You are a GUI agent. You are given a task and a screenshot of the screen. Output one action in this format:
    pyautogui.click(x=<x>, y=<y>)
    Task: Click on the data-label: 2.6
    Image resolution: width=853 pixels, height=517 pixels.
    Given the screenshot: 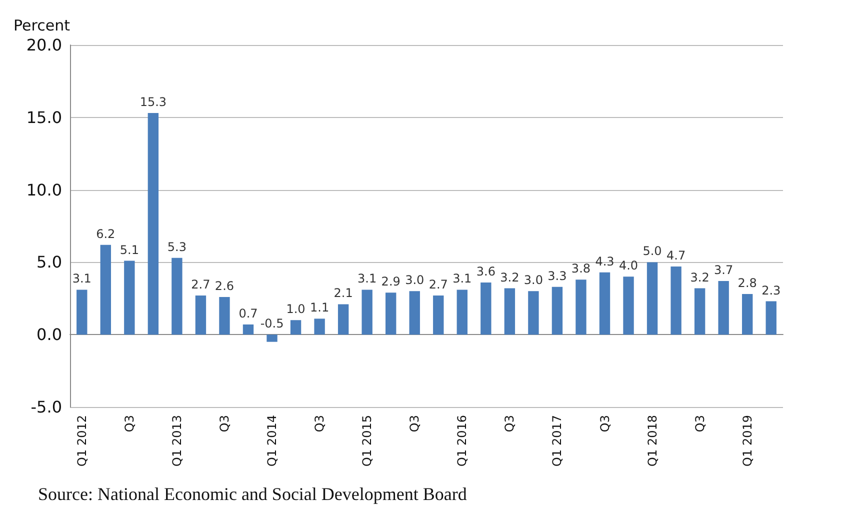 What is the action you would take?
    pyautogui.click(x=224, y=285)
    